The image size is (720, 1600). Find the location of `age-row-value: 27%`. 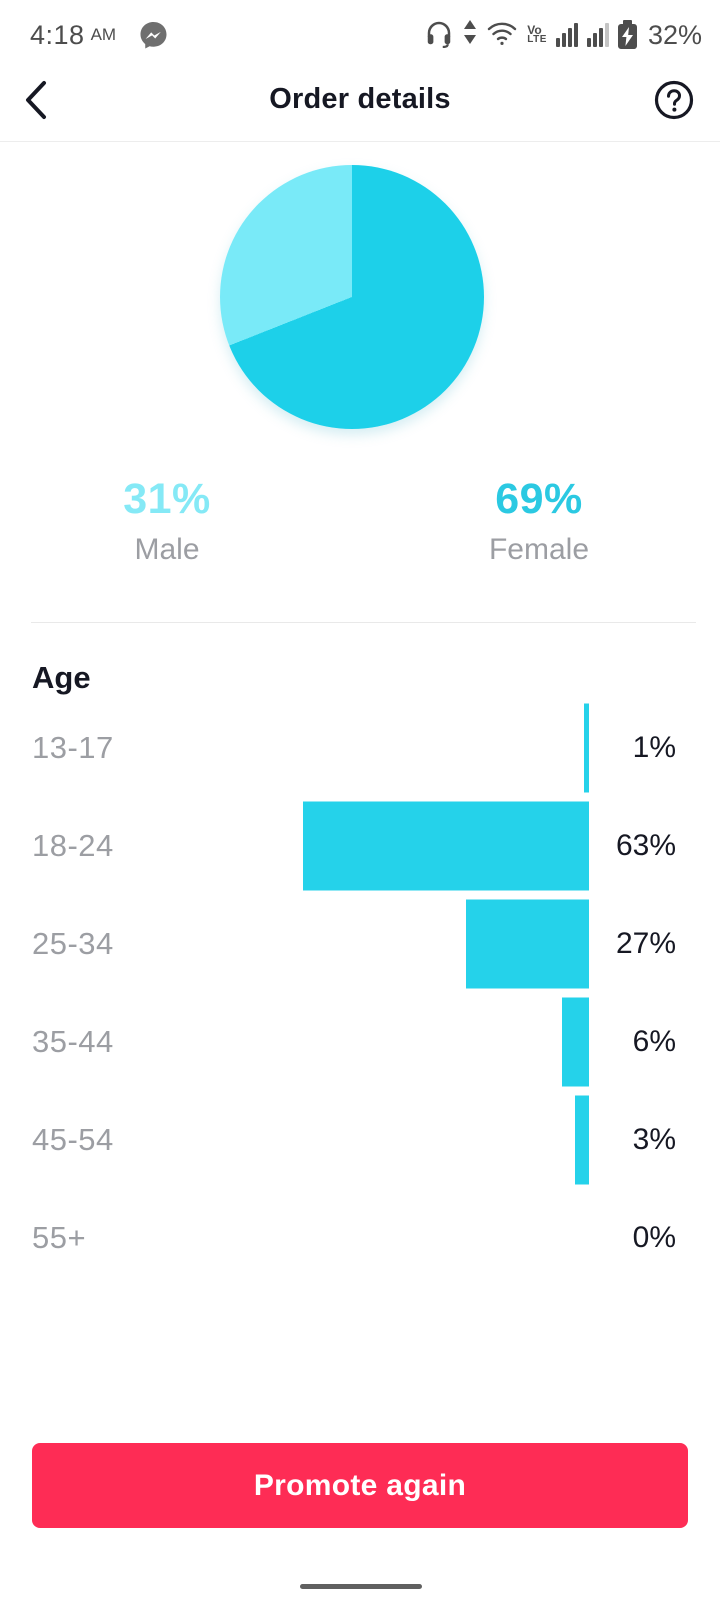

age-row-value: 27% is located at coordinates (645, 943).